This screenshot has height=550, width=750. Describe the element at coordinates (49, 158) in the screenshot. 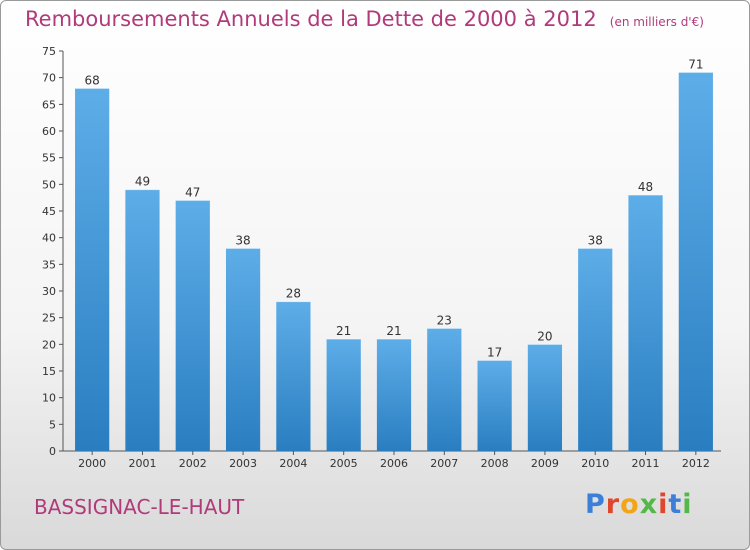

I see `y-tick-label: 55` at that location.